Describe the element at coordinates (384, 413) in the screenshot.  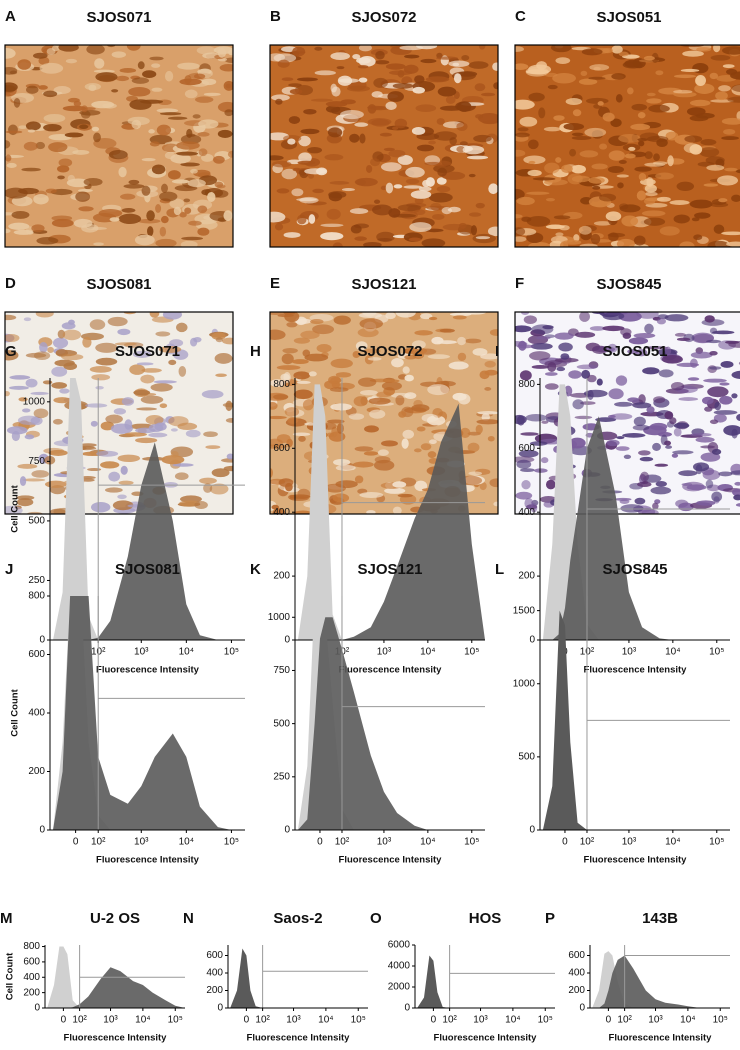
I see `ihc-image` at that location.